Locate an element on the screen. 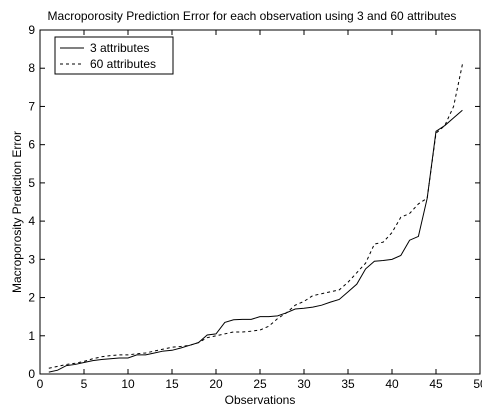  x-tick-label: 50 is located at coordinates (477, 384).